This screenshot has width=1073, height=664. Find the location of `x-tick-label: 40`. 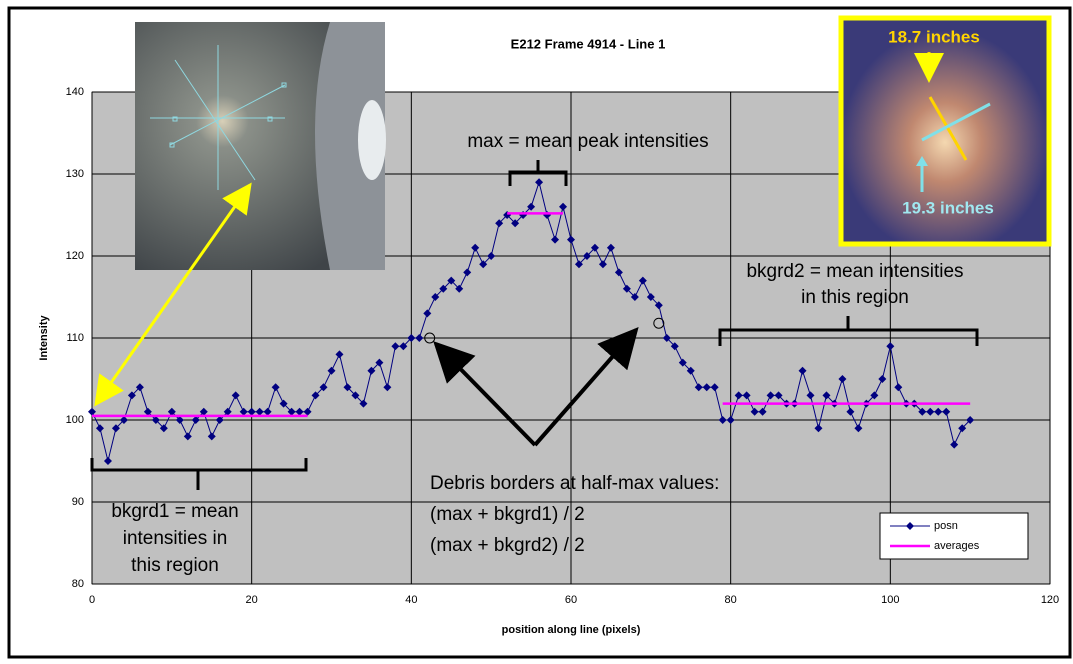

x-tick-label: 40 is located at coordinates (411, 600).